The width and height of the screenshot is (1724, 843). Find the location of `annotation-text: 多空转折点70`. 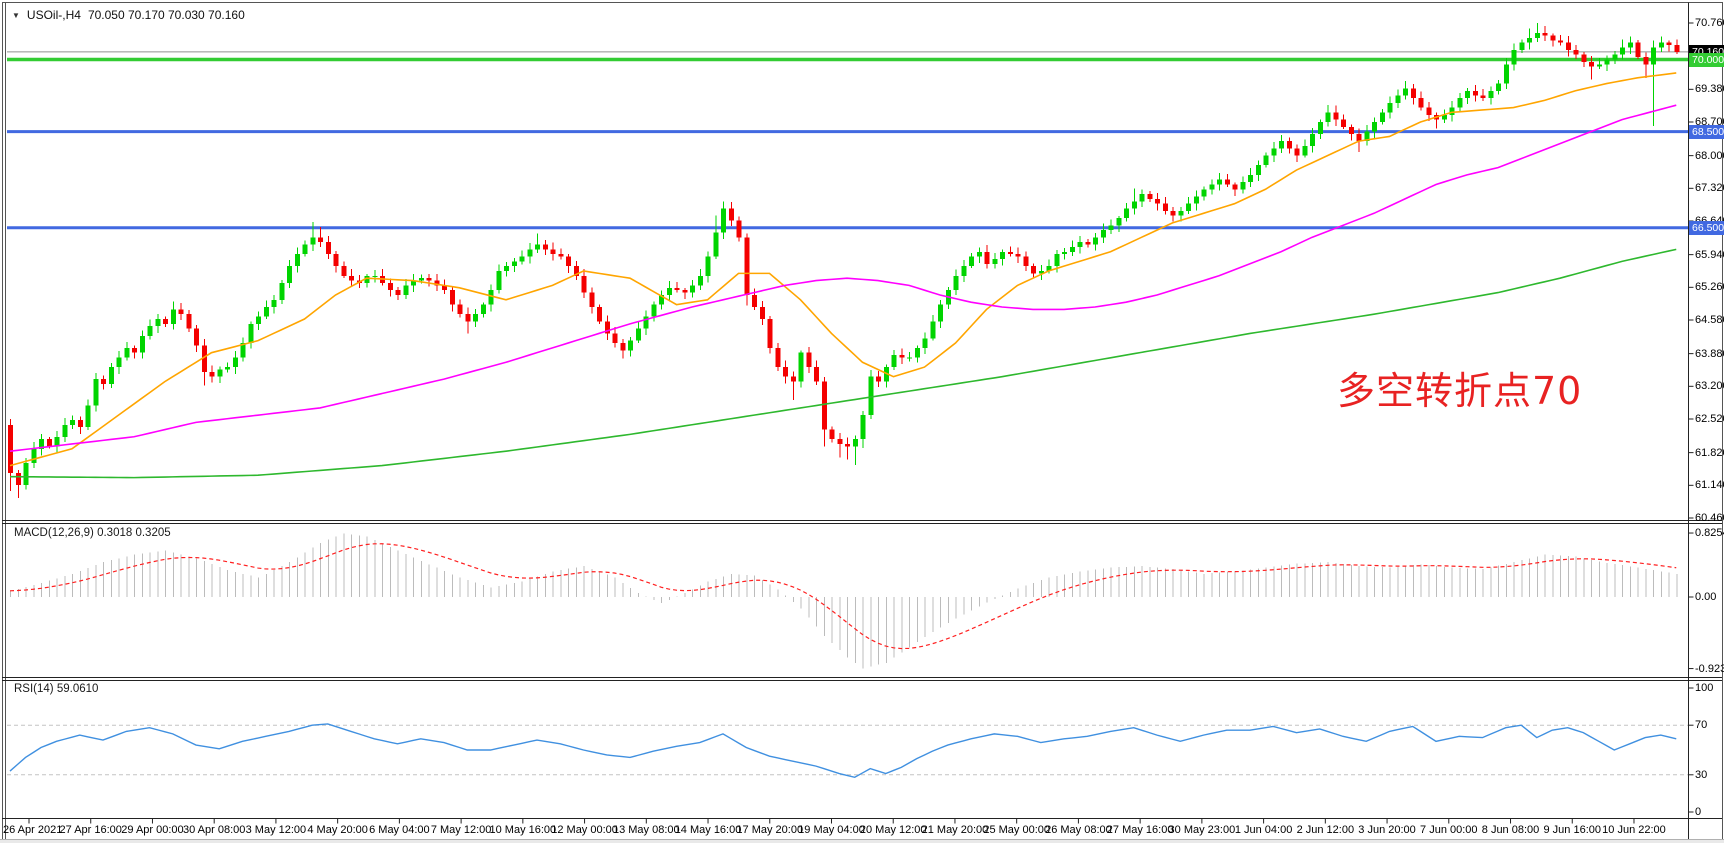

annotation-text: 多空转折点70 is located at coordinates (1460, 391).